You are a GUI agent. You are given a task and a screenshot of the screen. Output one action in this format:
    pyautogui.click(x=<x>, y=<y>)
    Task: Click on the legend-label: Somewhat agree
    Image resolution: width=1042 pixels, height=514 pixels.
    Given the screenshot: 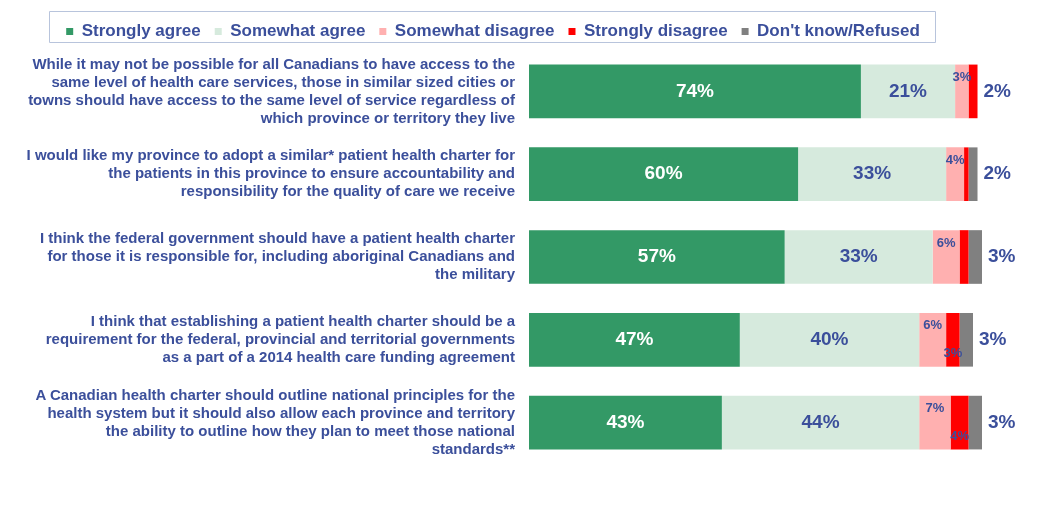 What is the action you would take?
    pyautogui.click(x=298, y=31)
    